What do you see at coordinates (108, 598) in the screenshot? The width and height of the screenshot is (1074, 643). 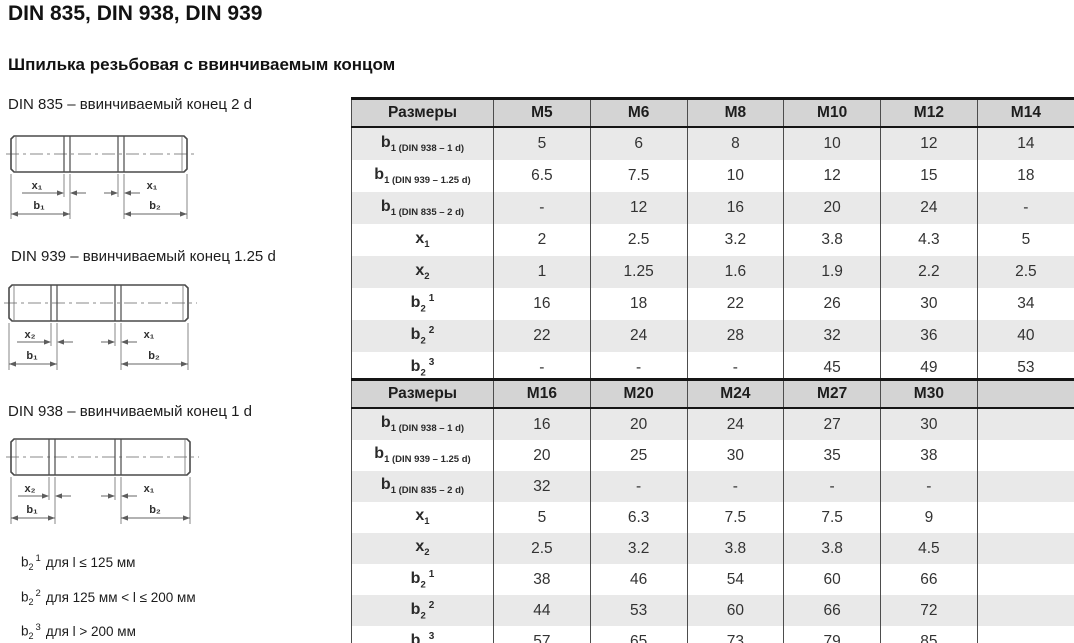 I see `footnote-b2-2: b22 для 125 мм < l ≤ 200 мм` at bounding box center [108, 598].